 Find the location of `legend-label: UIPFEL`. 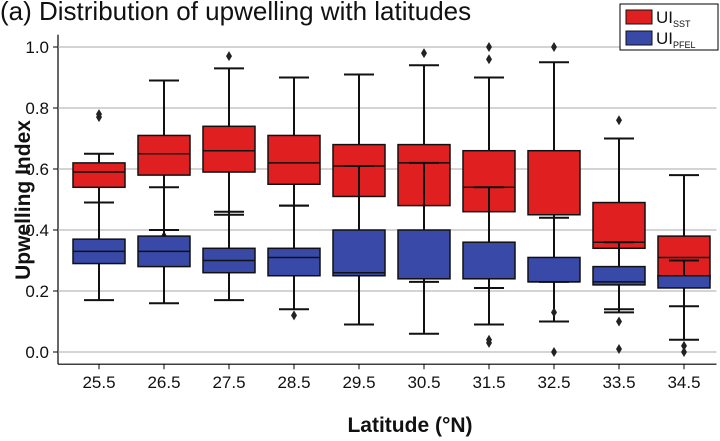

legend-label: UIPFEL is located at coordinates (676, 39).